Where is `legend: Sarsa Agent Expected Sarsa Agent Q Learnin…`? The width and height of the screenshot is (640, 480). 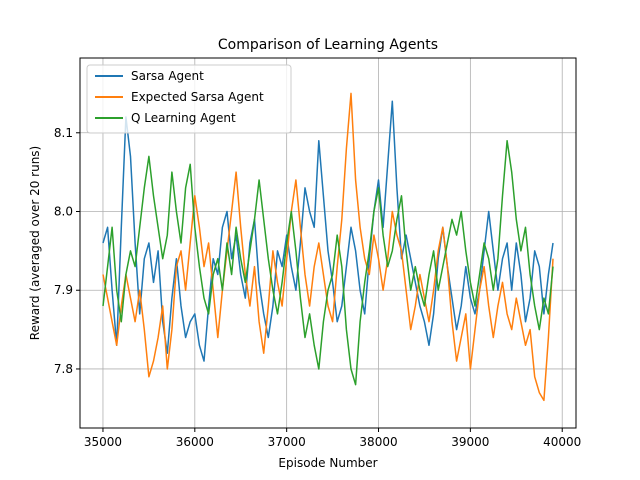 legend: Sarsa Agent Expected Sarsa Agent Q Learnin… is located at coordinates (189, 99).